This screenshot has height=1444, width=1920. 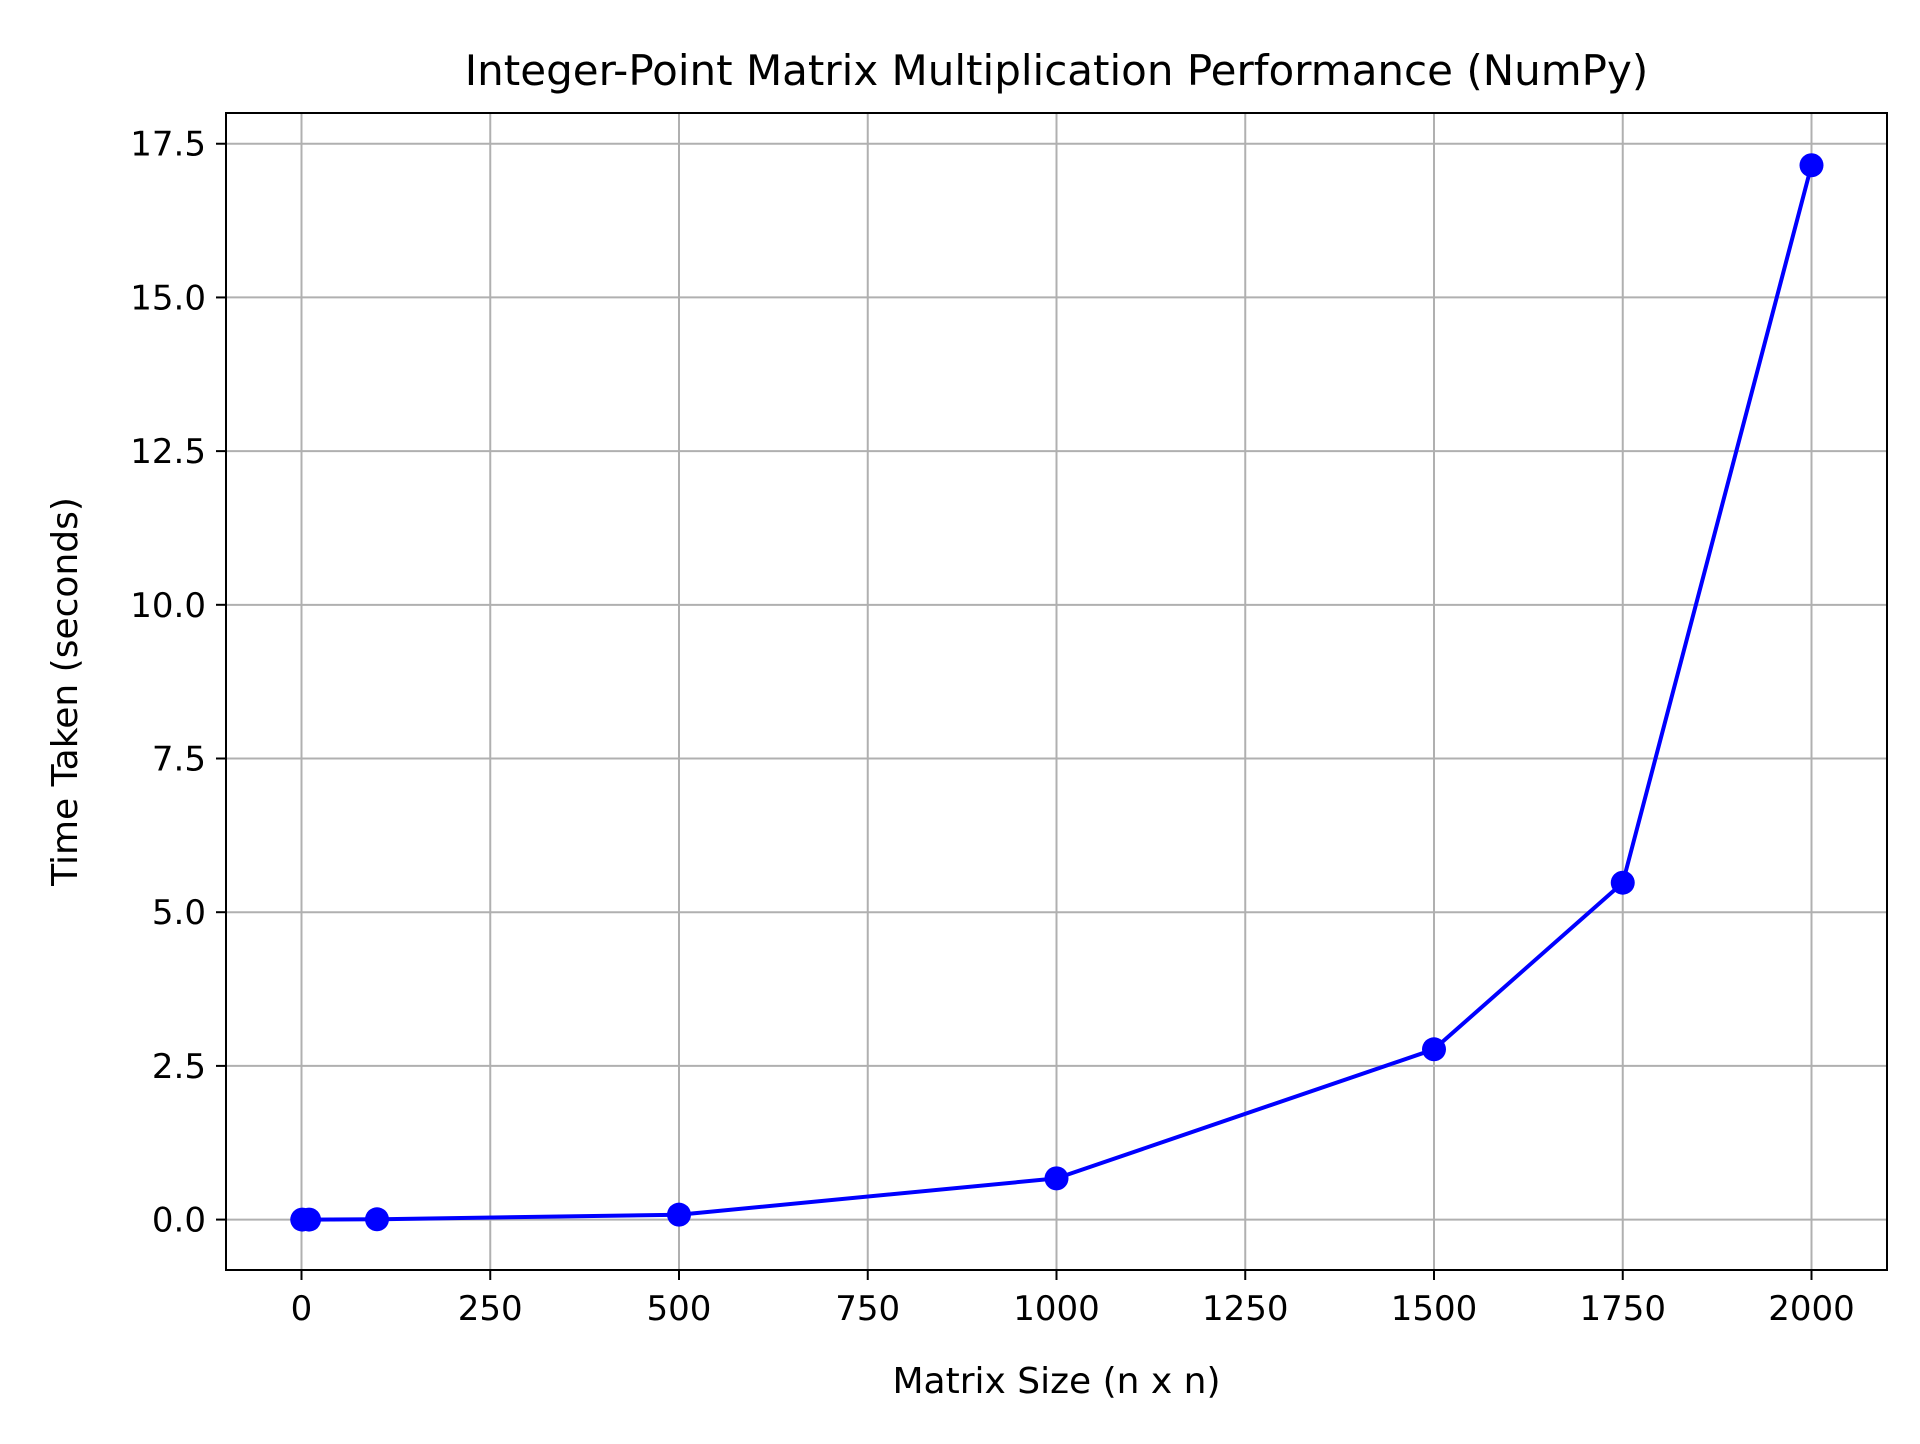 What do you see at coordinates (179, 913) in the screenshot?
I see `y-tick-label: 5.0` at bounding box center [179, 913].